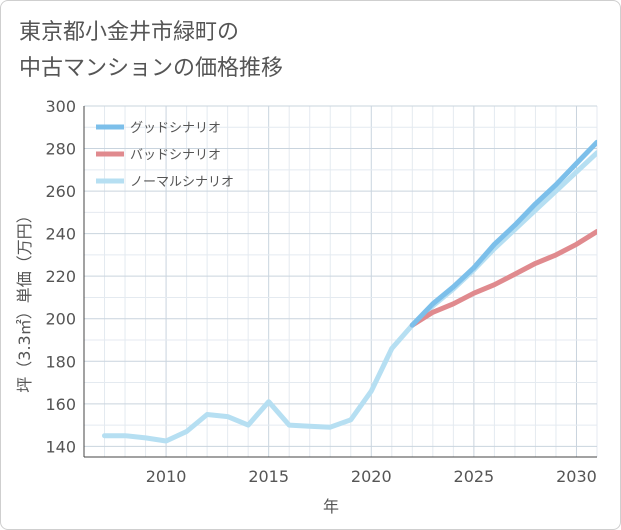 This screenshot has width=621, height=530. Describe the element at coordinates (60, 106) in the screenshot. I see `y-tick-label: 300` at that location.